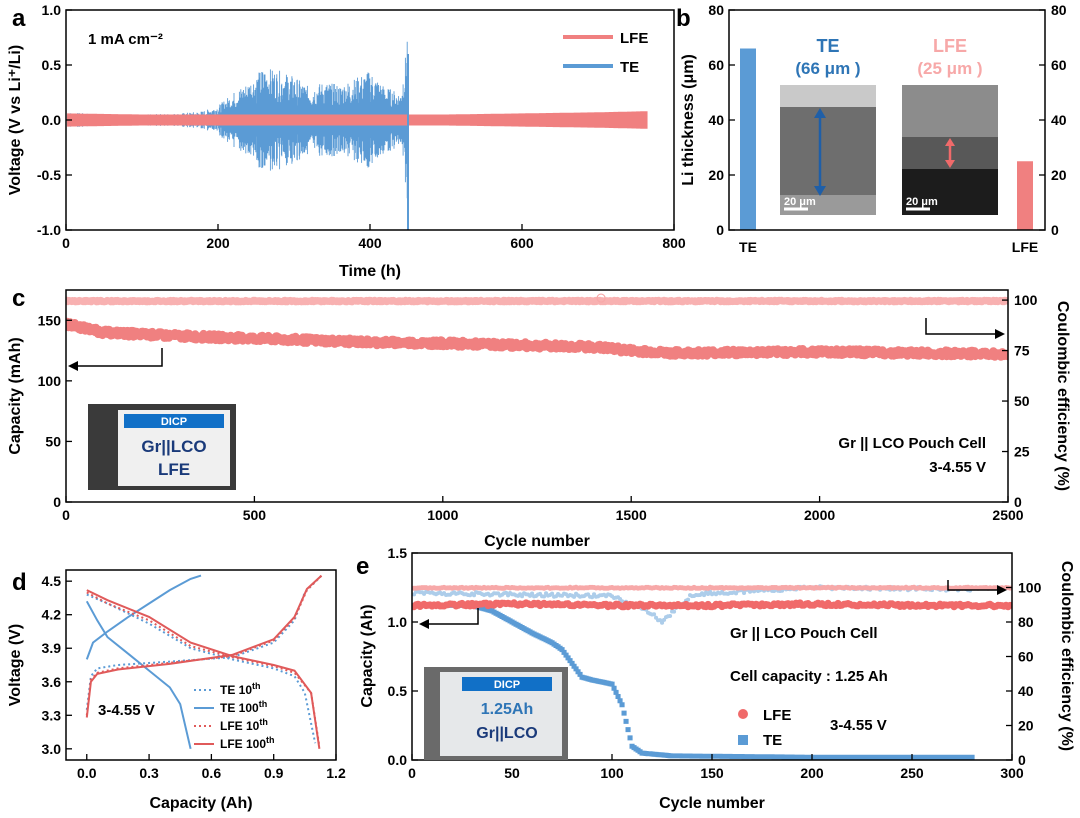 The width and height of the screenshot is (1080, 818). What do you see at coordinates (1026, 726) in the screenshot?
I see `e-ytick-label-right-1: 20` at bounding box center [1026, 726].